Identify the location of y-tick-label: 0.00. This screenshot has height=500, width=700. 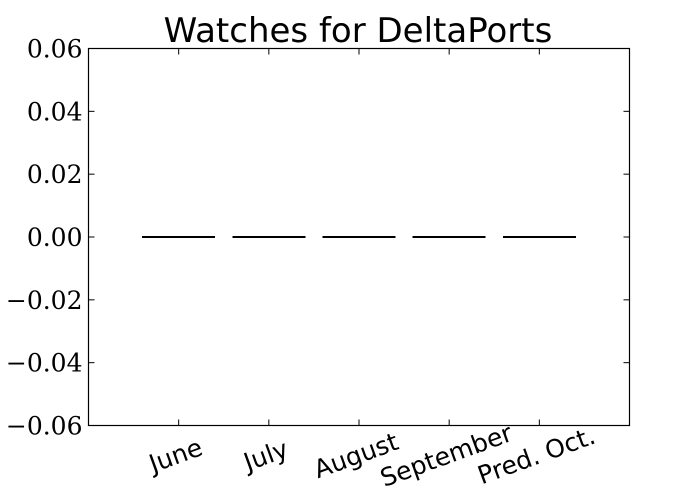
(55, 237).